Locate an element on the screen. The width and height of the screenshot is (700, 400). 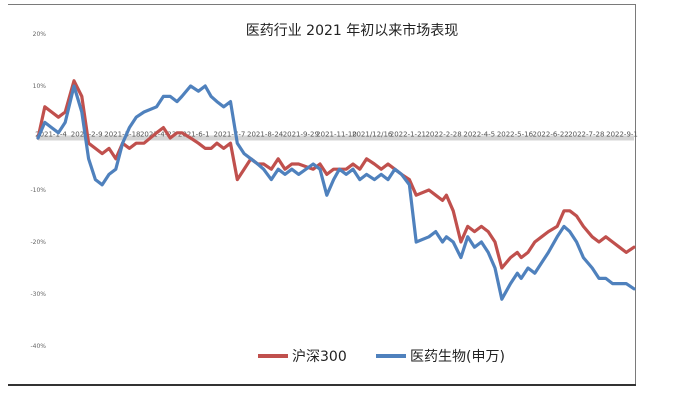
frame-right-border is located at coordinates (635, 194).